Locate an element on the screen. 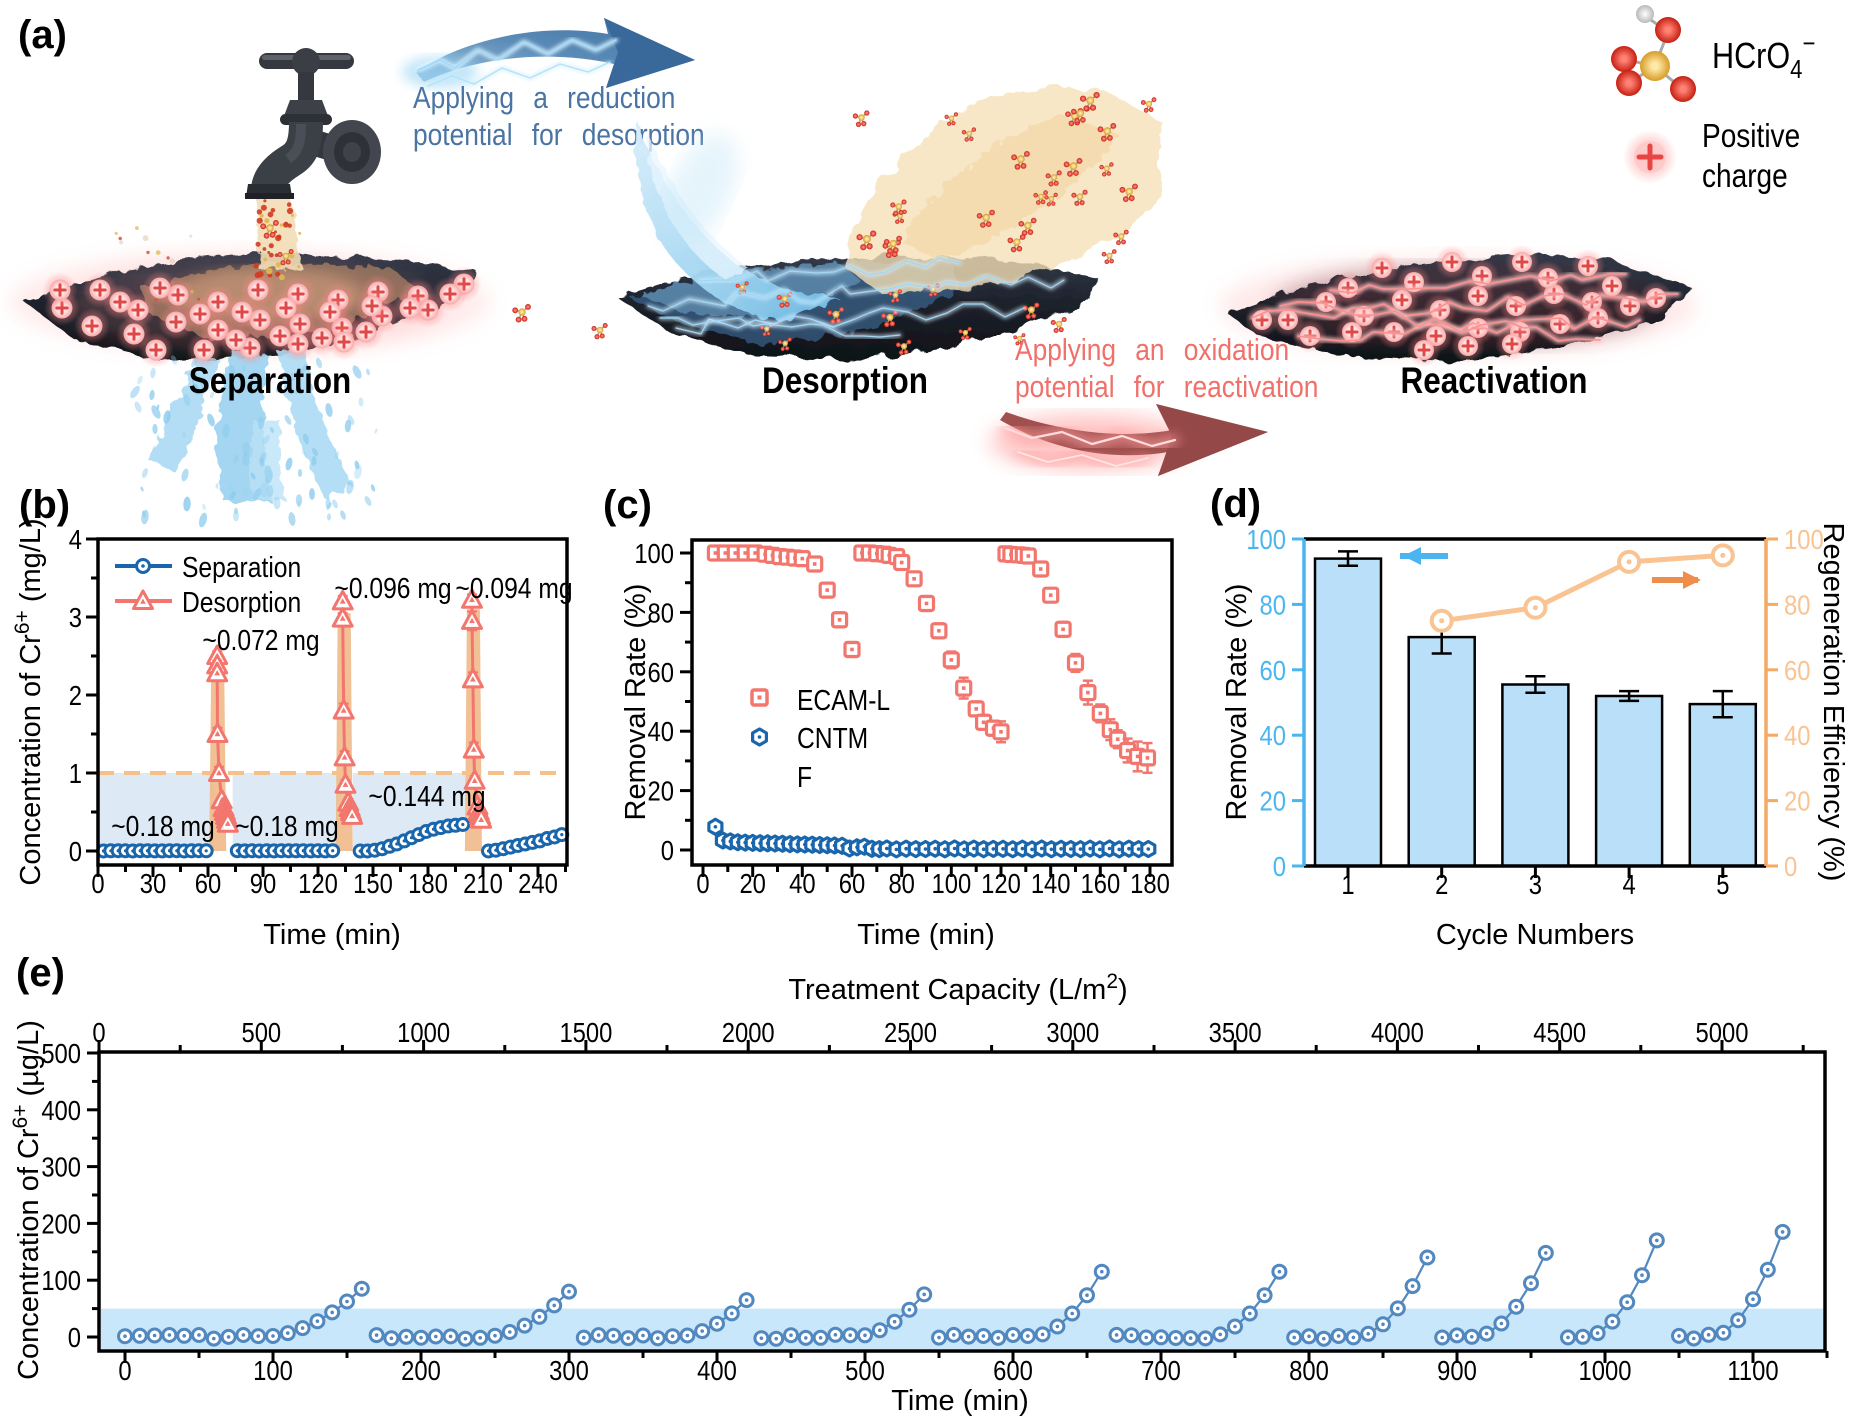  svg-text: 1500 is located at coordinates (585, 1032).